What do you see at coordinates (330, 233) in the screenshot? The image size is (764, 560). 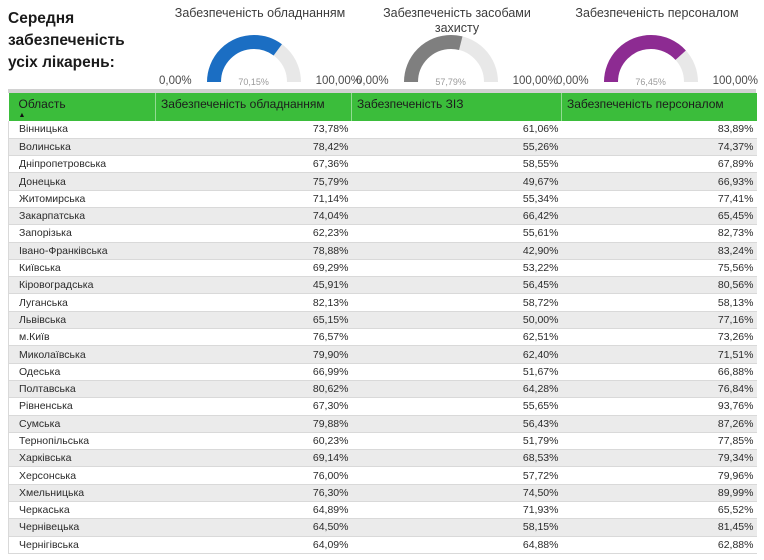 I see `equipment-cell: 62,23%` at bounding box center [330, 233].